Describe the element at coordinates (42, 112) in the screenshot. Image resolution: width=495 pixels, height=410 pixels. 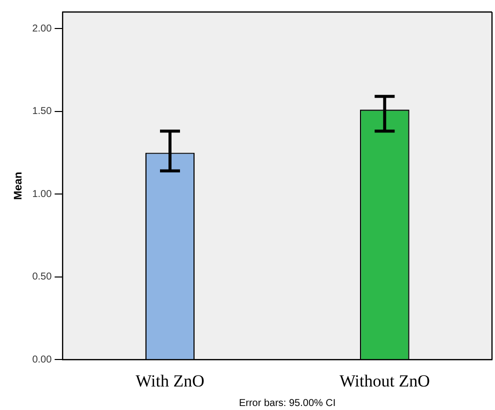
I see `y-tick-label: 1.50` at that location.